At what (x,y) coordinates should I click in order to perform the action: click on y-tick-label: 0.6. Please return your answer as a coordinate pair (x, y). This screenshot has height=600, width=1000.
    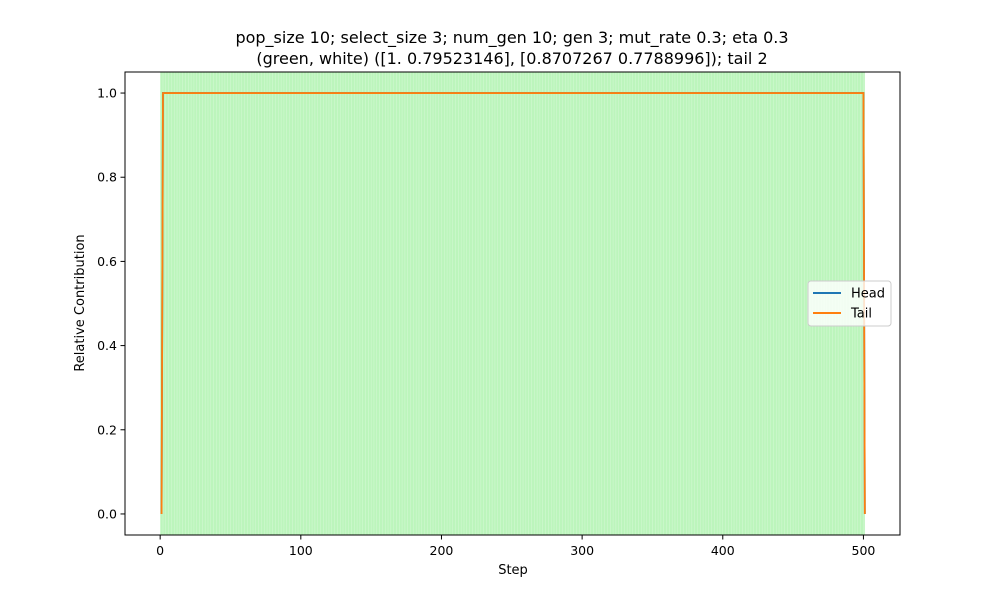
    Looking at the image, I should click on (107, 261).